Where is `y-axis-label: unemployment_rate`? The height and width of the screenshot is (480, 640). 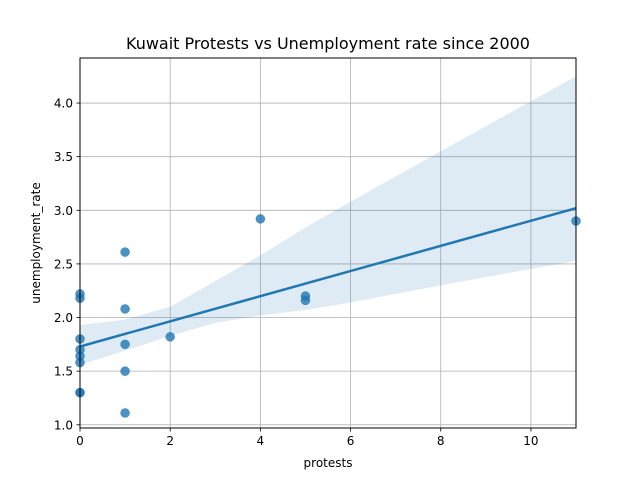
y-axis-label: unemployment_rate is located at coordinates (36, 242).